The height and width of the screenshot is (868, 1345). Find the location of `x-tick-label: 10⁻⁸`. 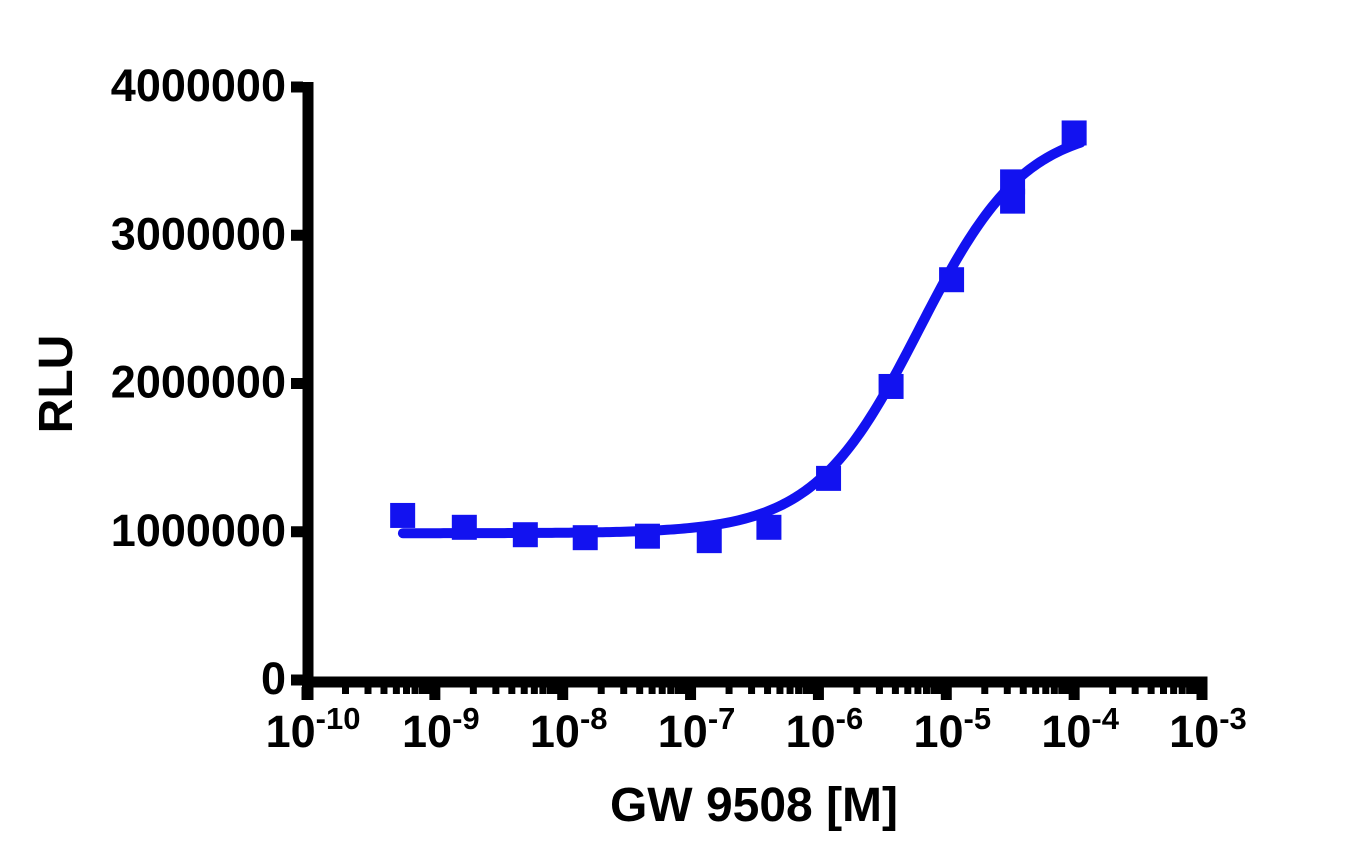

x-tick-label: 10⁻⁸ is located at coordinates (569, 729).